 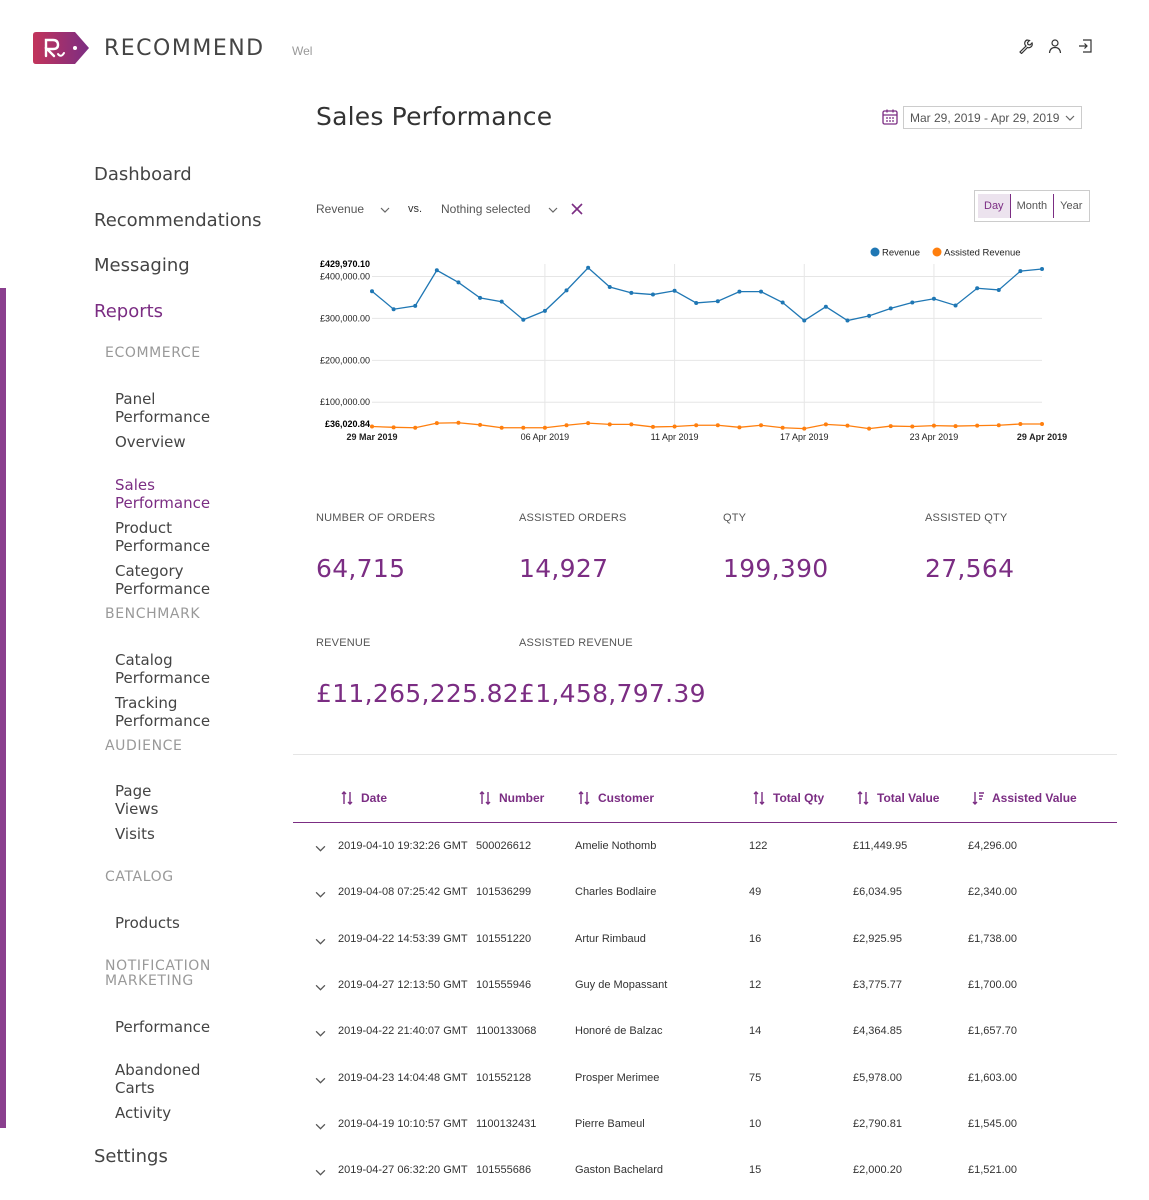 What do you see at coordinates (163, 669) in the screenshot?
I see `nav-catalog-performance: Catalog Performance` at bounding box center [163, 669].